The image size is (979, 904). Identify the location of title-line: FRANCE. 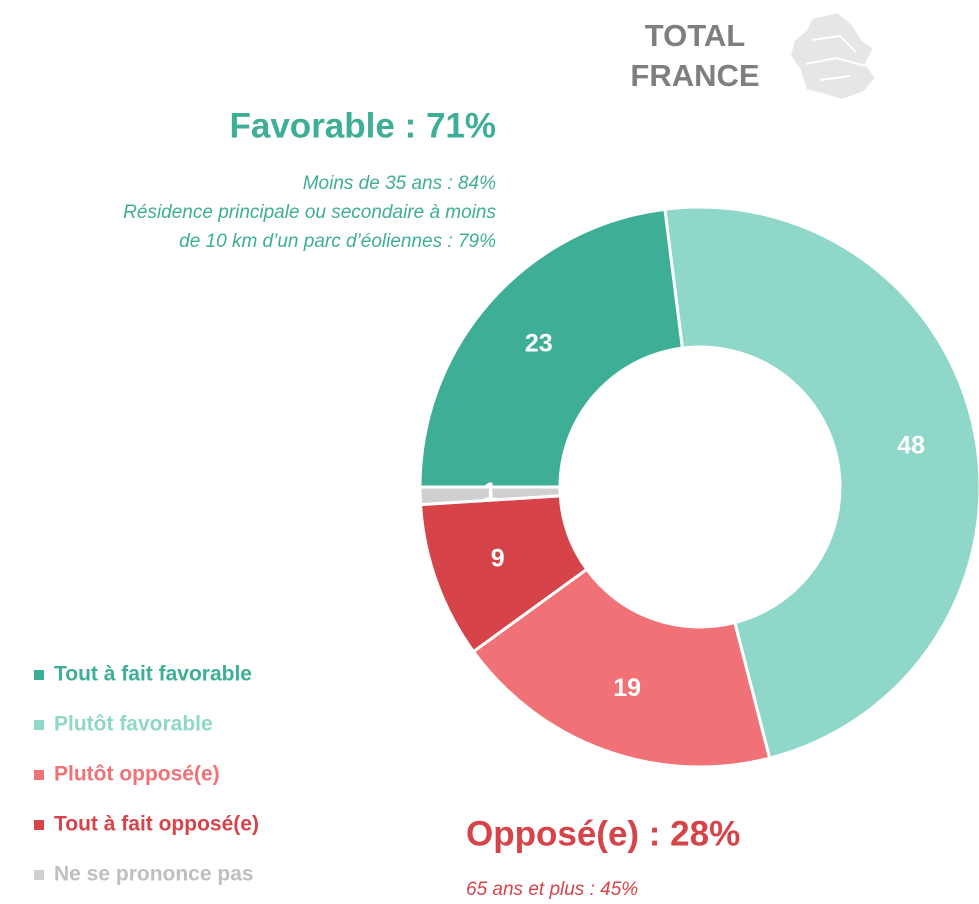
(694, 75).